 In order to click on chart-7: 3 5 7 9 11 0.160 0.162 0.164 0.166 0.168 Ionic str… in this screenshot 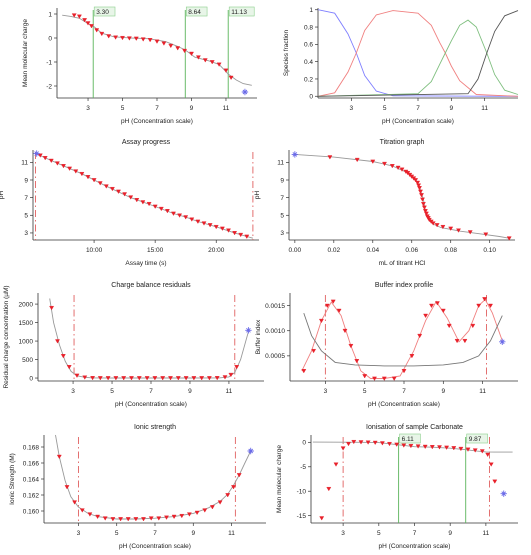, I will do `click(137, 487)`.